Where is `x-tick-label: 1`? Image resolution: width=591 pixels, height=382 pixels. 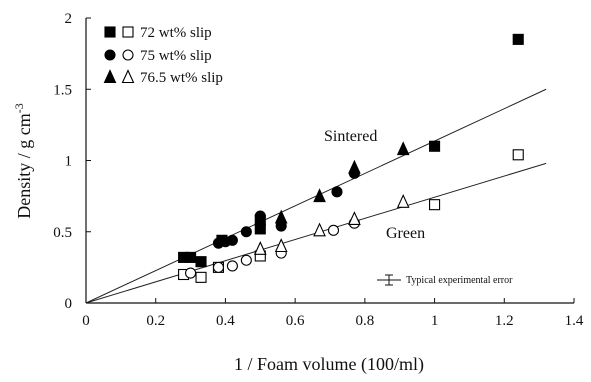
x-tick-label: 1 is located at coordinates (435, 321).